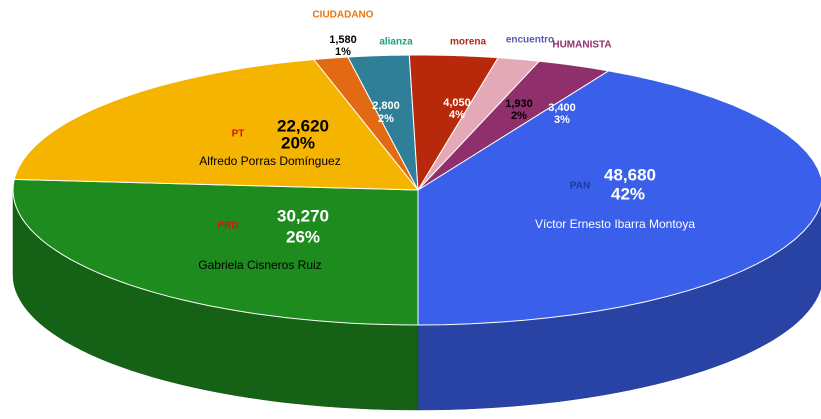  I want to click on party-logo: PRD, so click(227, 226).